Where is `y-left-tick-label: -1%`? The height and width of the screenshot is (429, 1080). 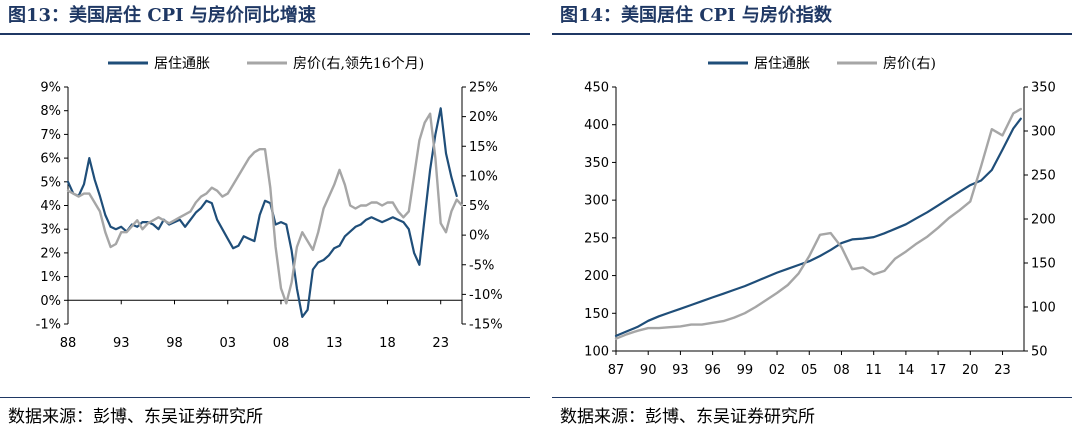
y-left-tick-label: -1% is located at coordinates (48, 325).